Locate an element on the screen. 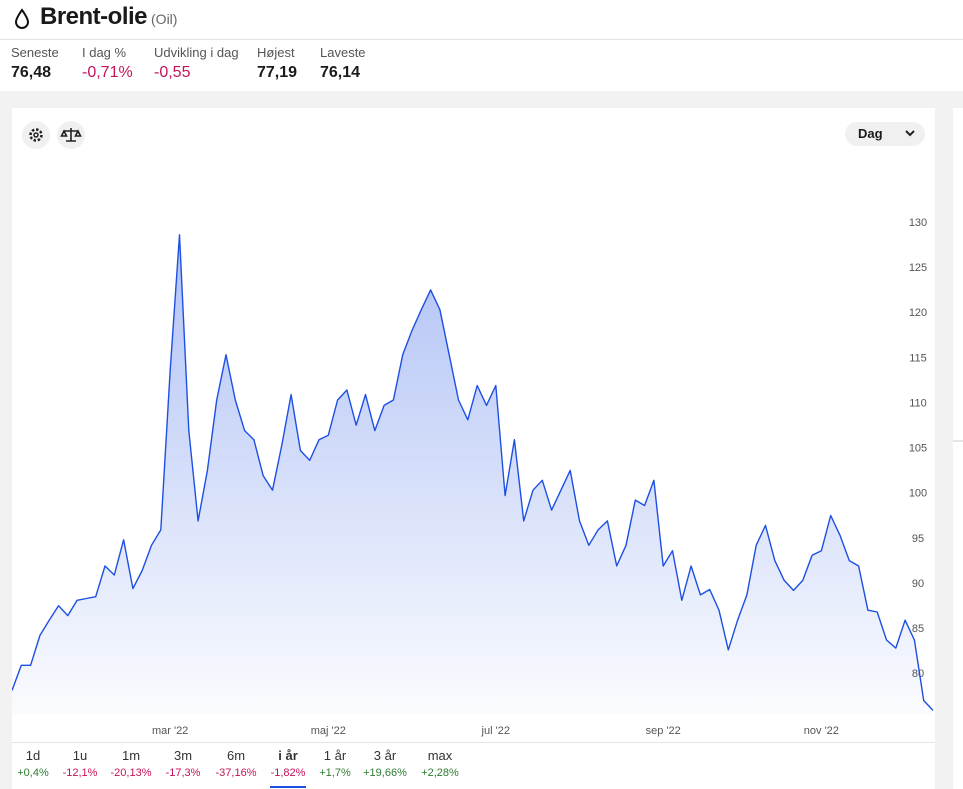 Image resolution: width=963 pixels, height=789 pixels. y-tick-label: 120 is located at coordinates (918, 313).